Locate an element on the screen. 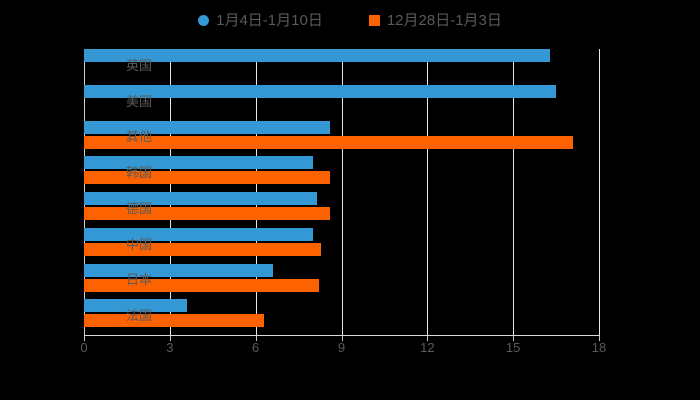 This screenshot has height=400, width=700. bar-日本-s1 is located at coordinates (201, 285).